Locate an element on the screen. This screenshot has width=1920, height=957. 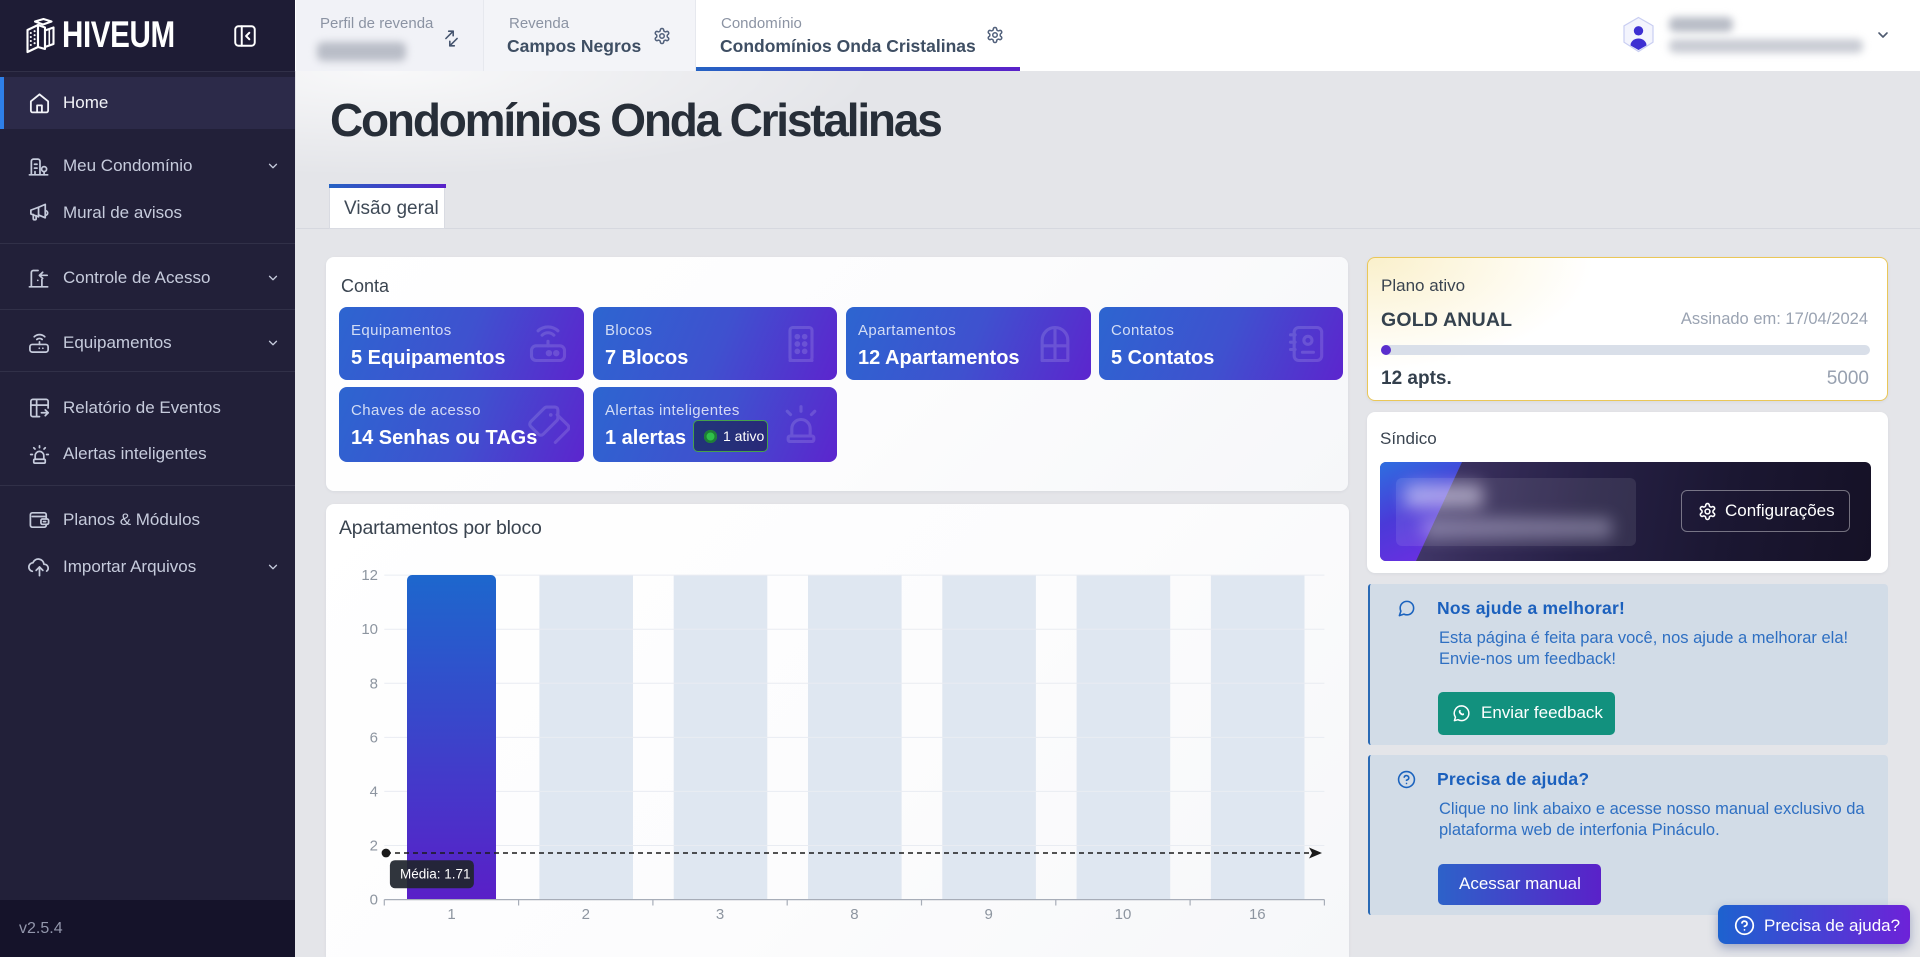
svg-text: 12 is located at coordinates (369, 575).